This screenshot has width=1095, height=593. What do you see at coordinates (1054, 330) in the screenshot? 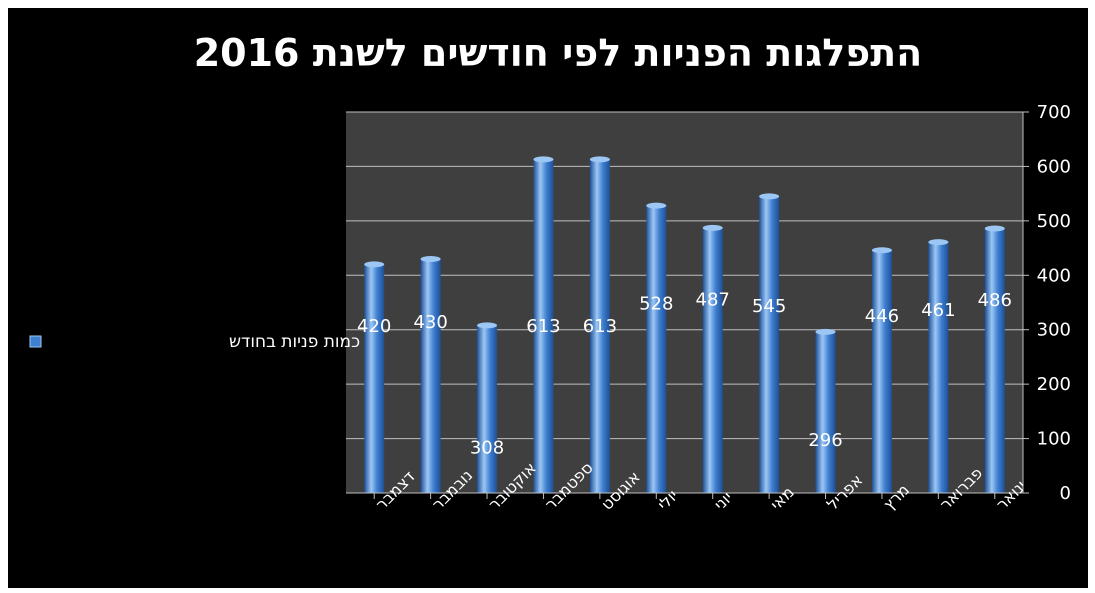
I see `y-tick-label: 300` at bounding box center [1054, 330].